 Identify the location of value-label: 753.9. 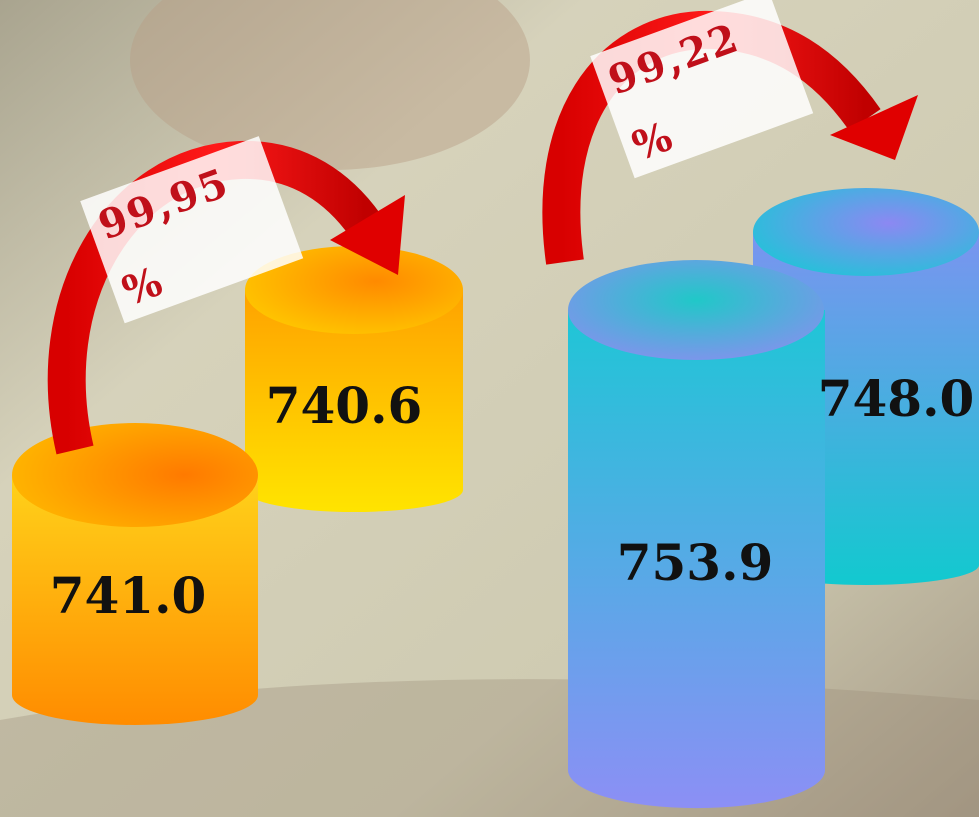
(695, 562).